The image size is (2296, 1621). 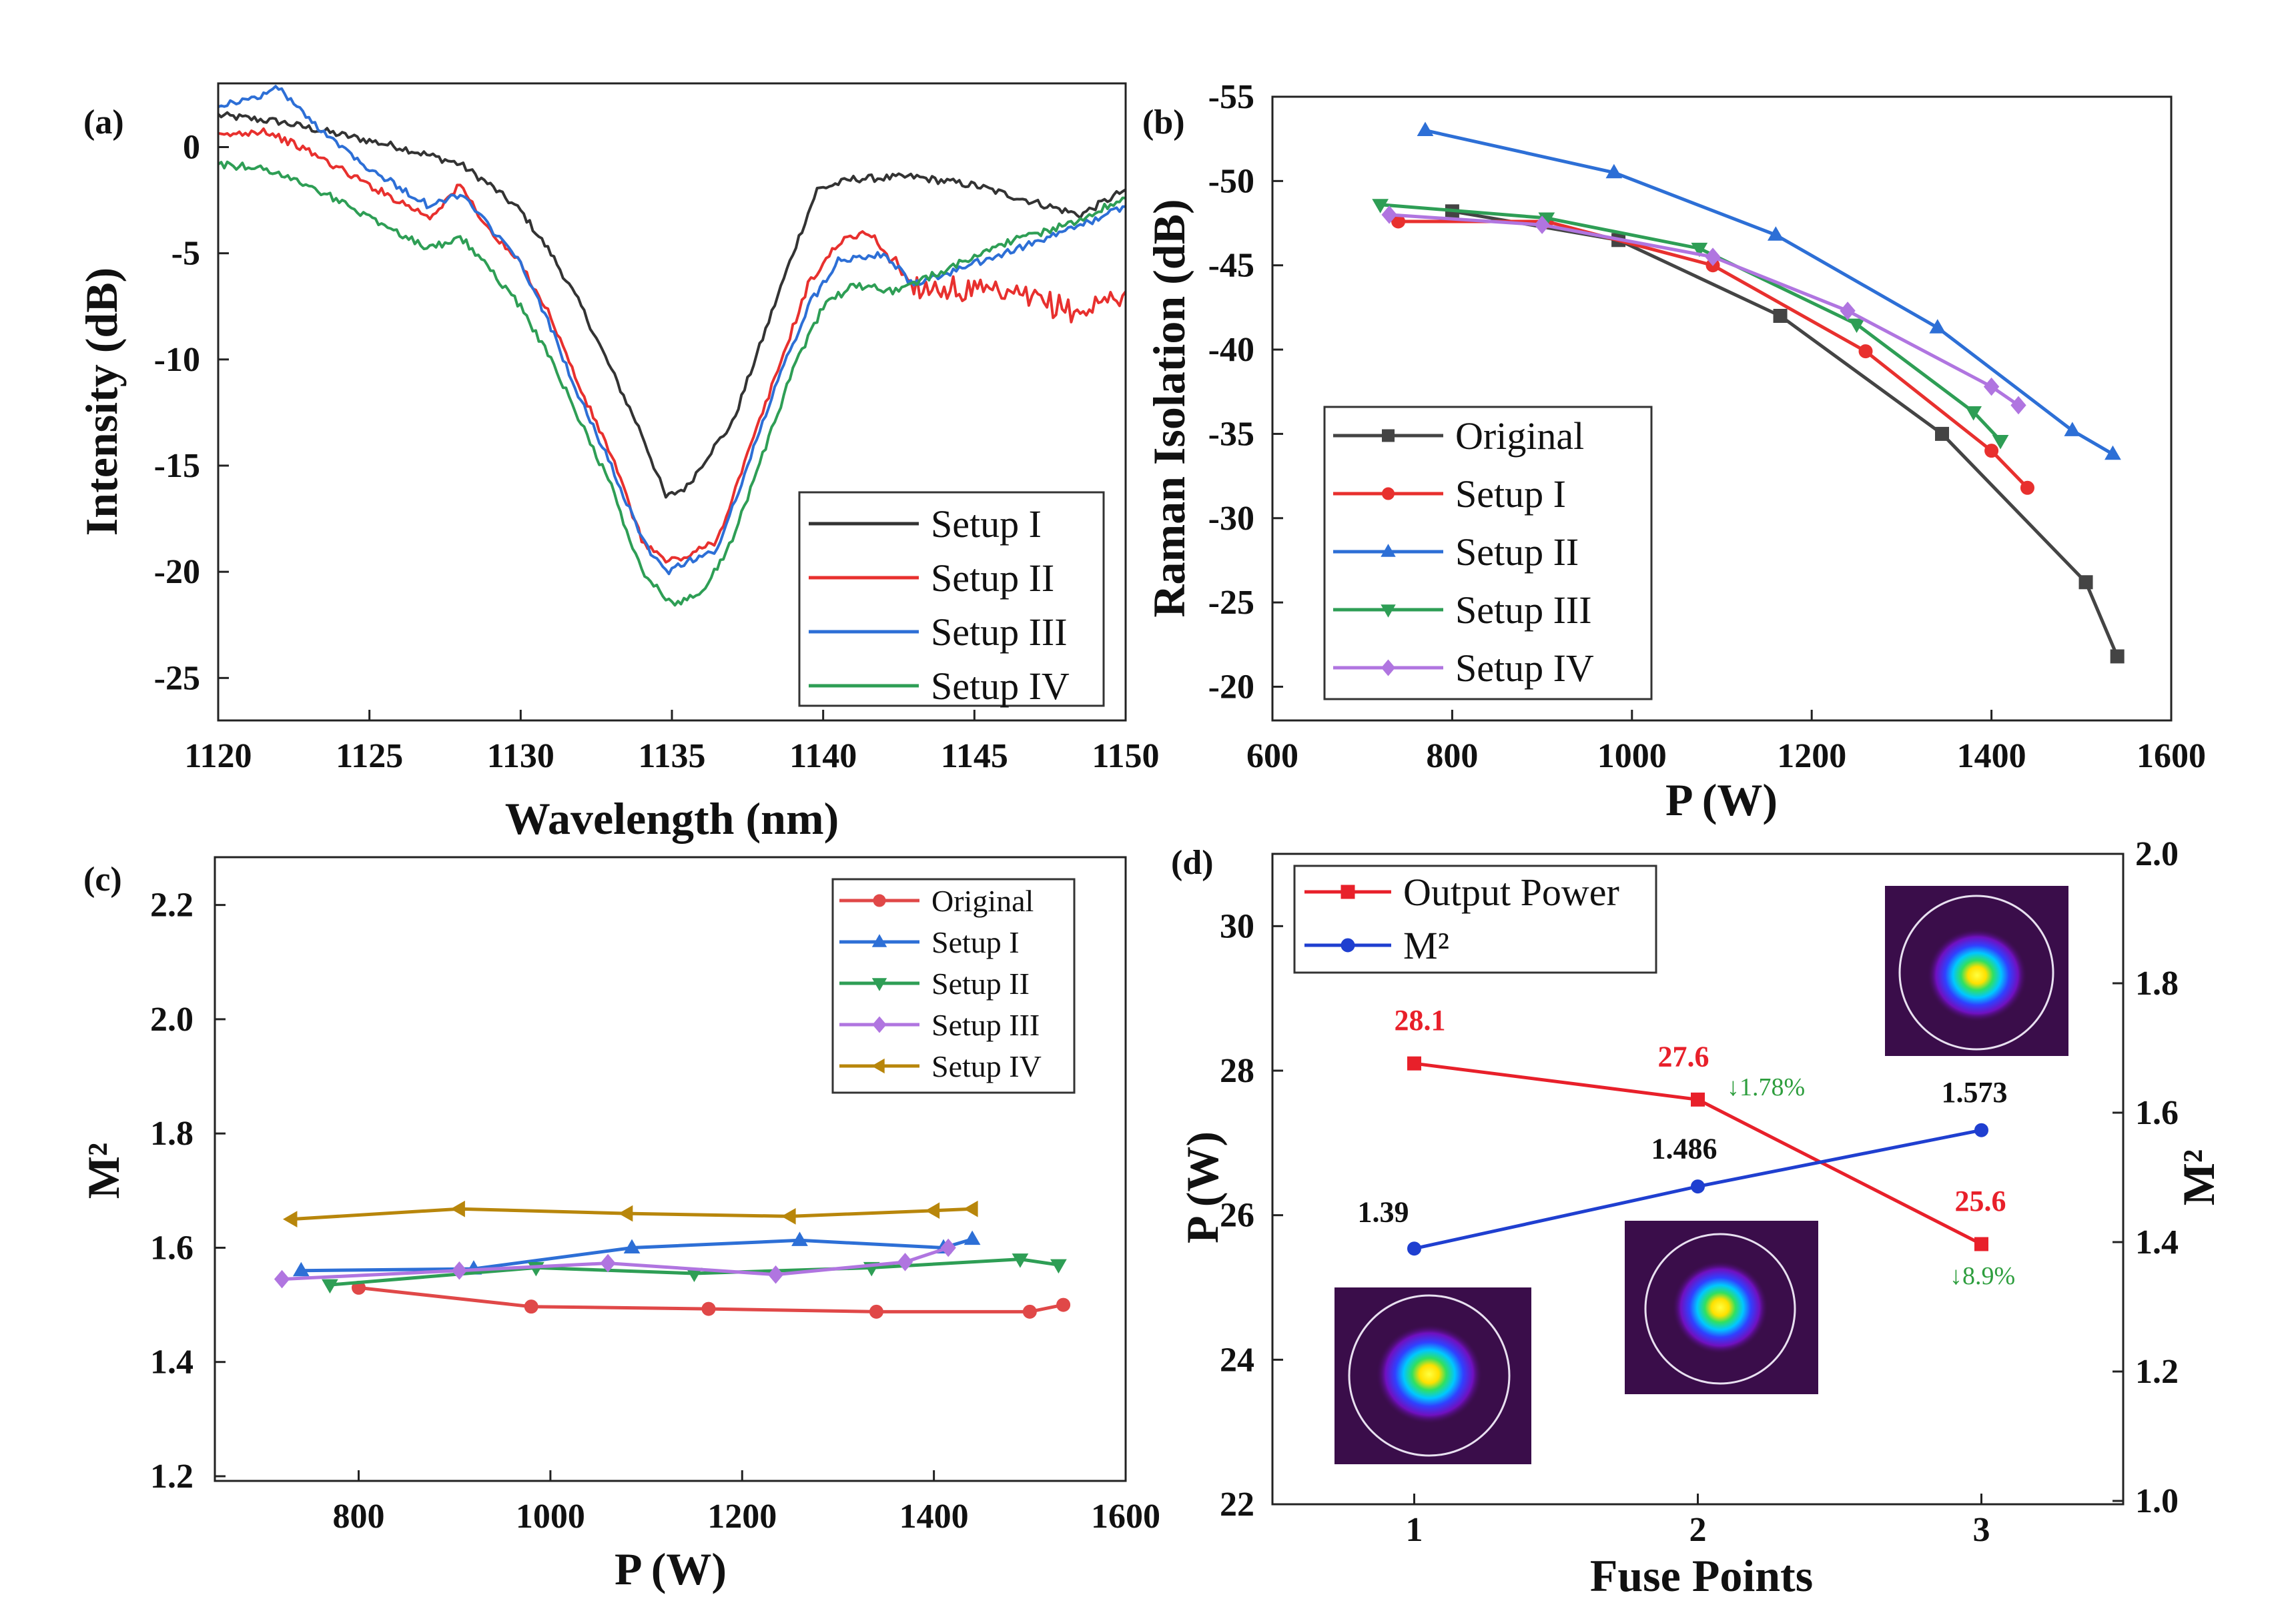 What do you see at coordinates (671, 756) in the screenshot?
I see `panel-a-x-tick-label: 1135` at bounding box center [671, 756].